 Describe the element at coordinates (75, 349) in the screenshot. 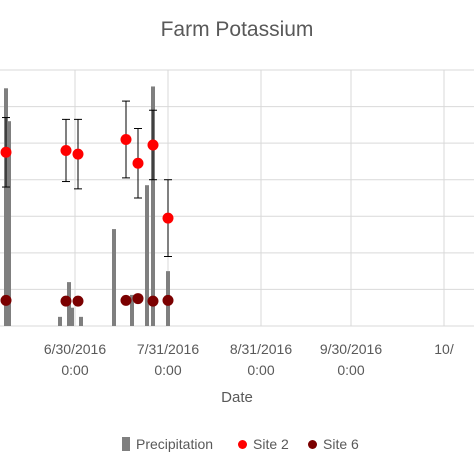

I see `x-tick-label: 6/30/2016` at that location.